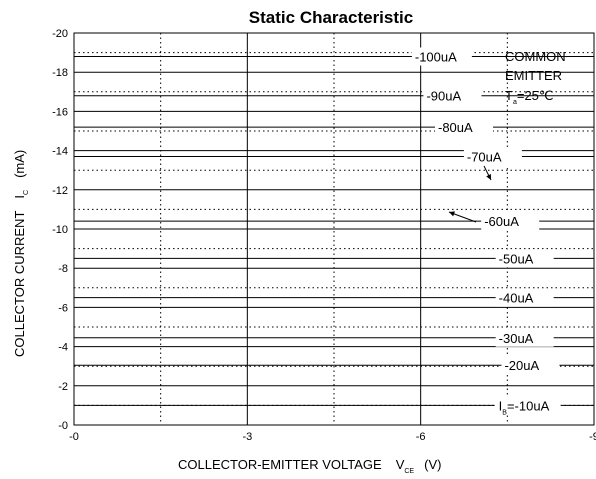  Describe the element at coordinates (421, 437) in the screenshot. I see `x-tick-label: -6` at that location.